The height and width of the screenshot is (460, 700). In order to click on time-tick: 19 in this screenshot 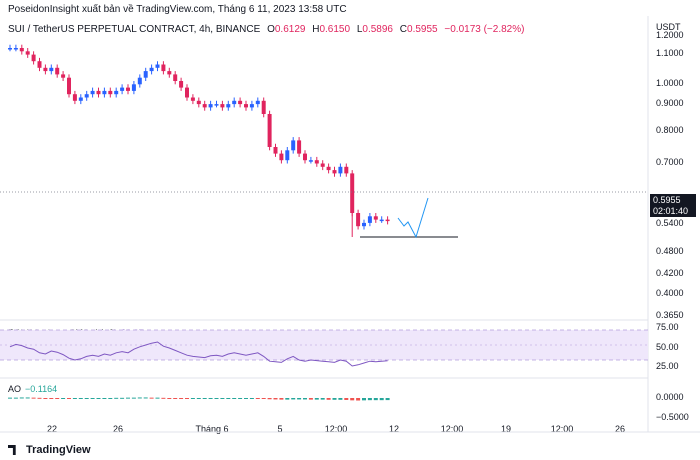, I will do `click(506, 429)`.